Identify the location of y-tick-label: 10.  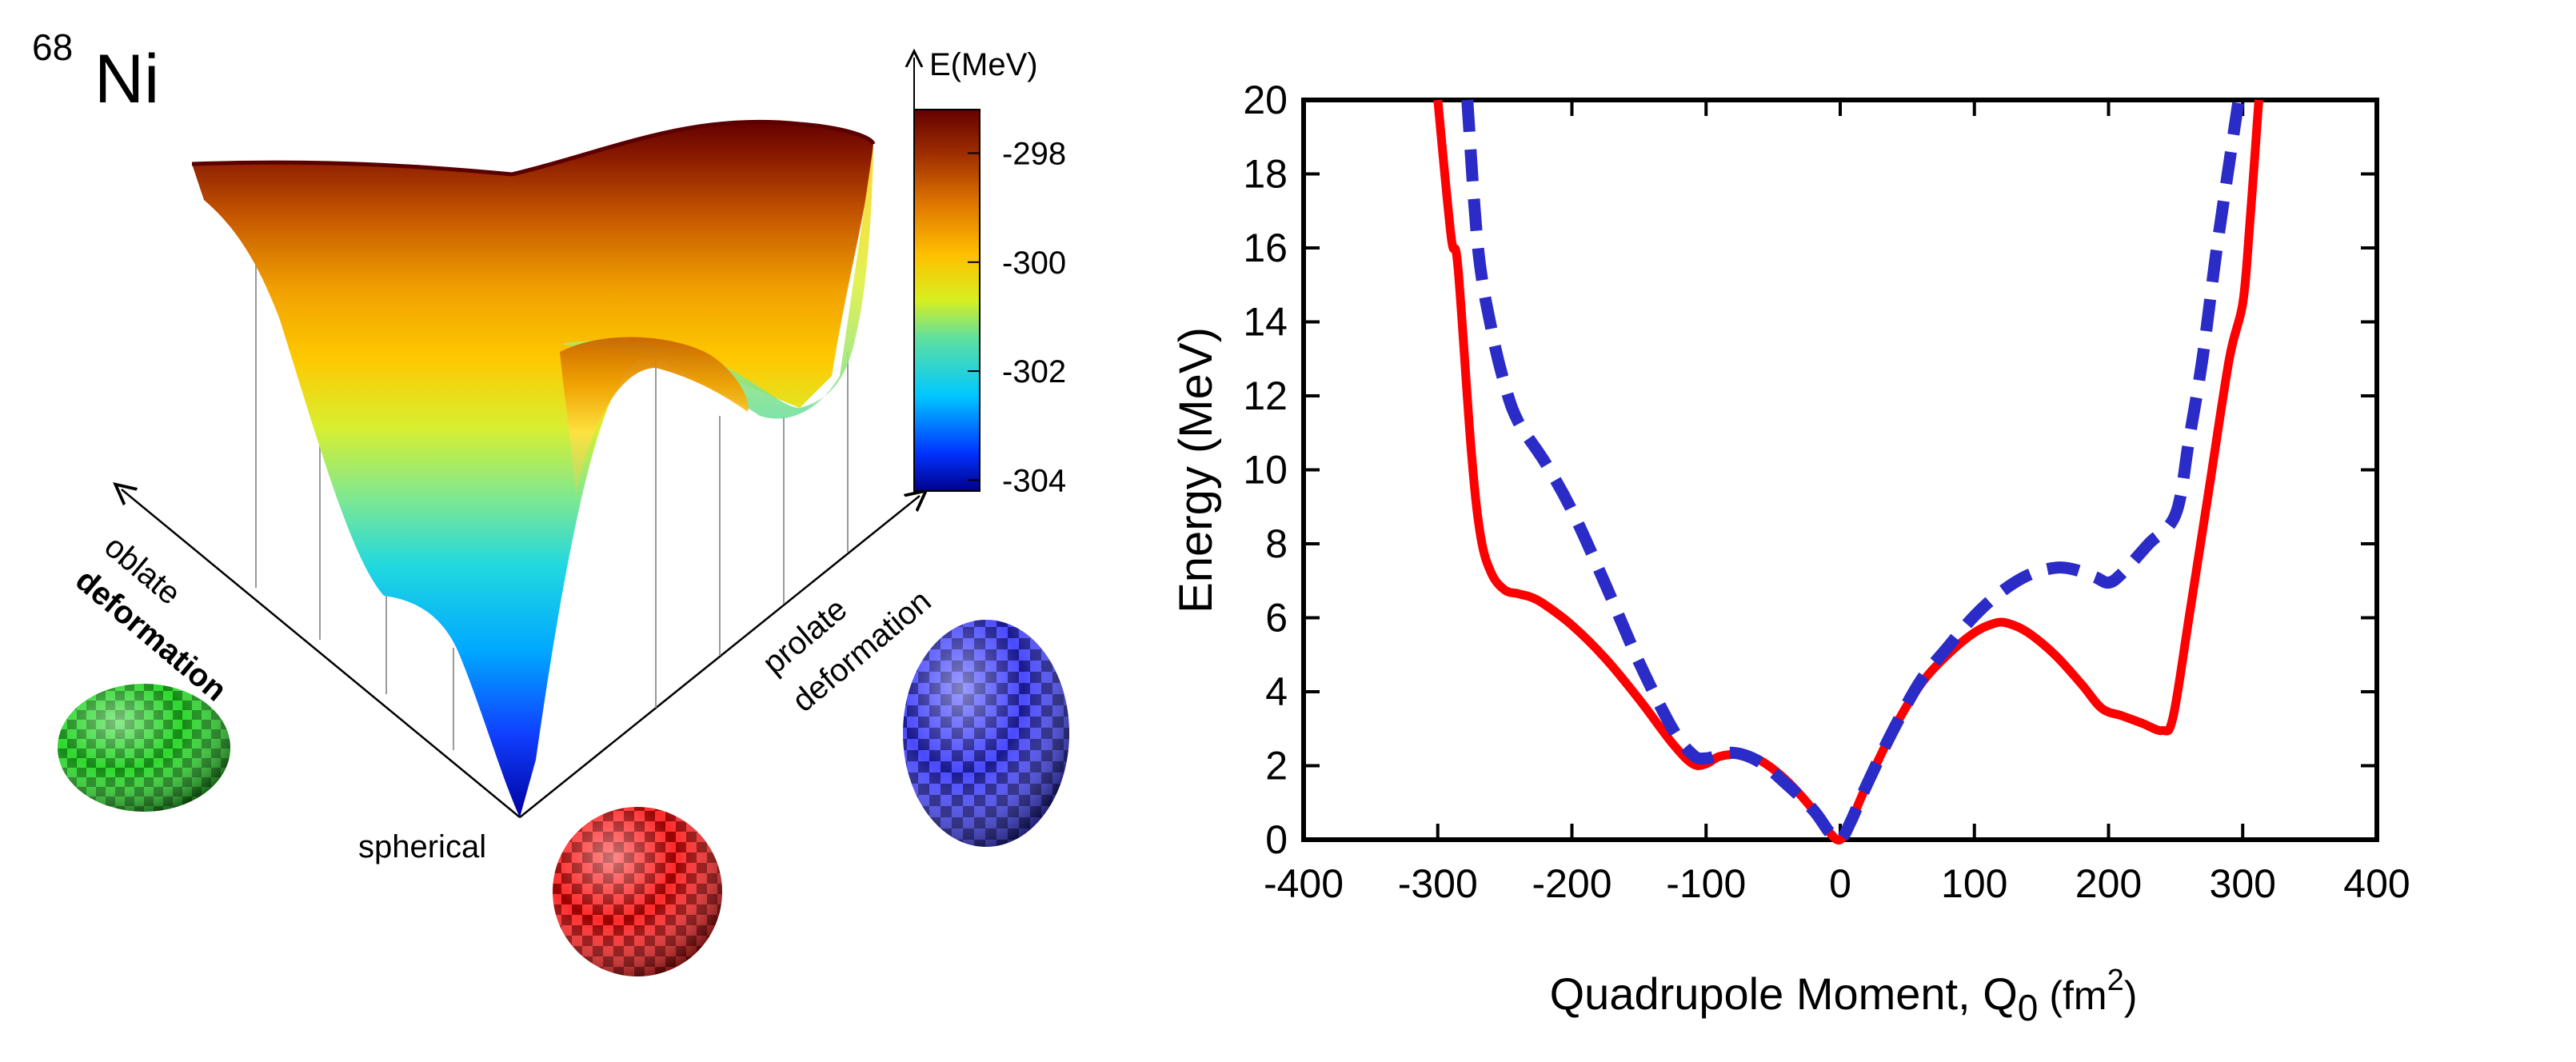
(1265, 470).